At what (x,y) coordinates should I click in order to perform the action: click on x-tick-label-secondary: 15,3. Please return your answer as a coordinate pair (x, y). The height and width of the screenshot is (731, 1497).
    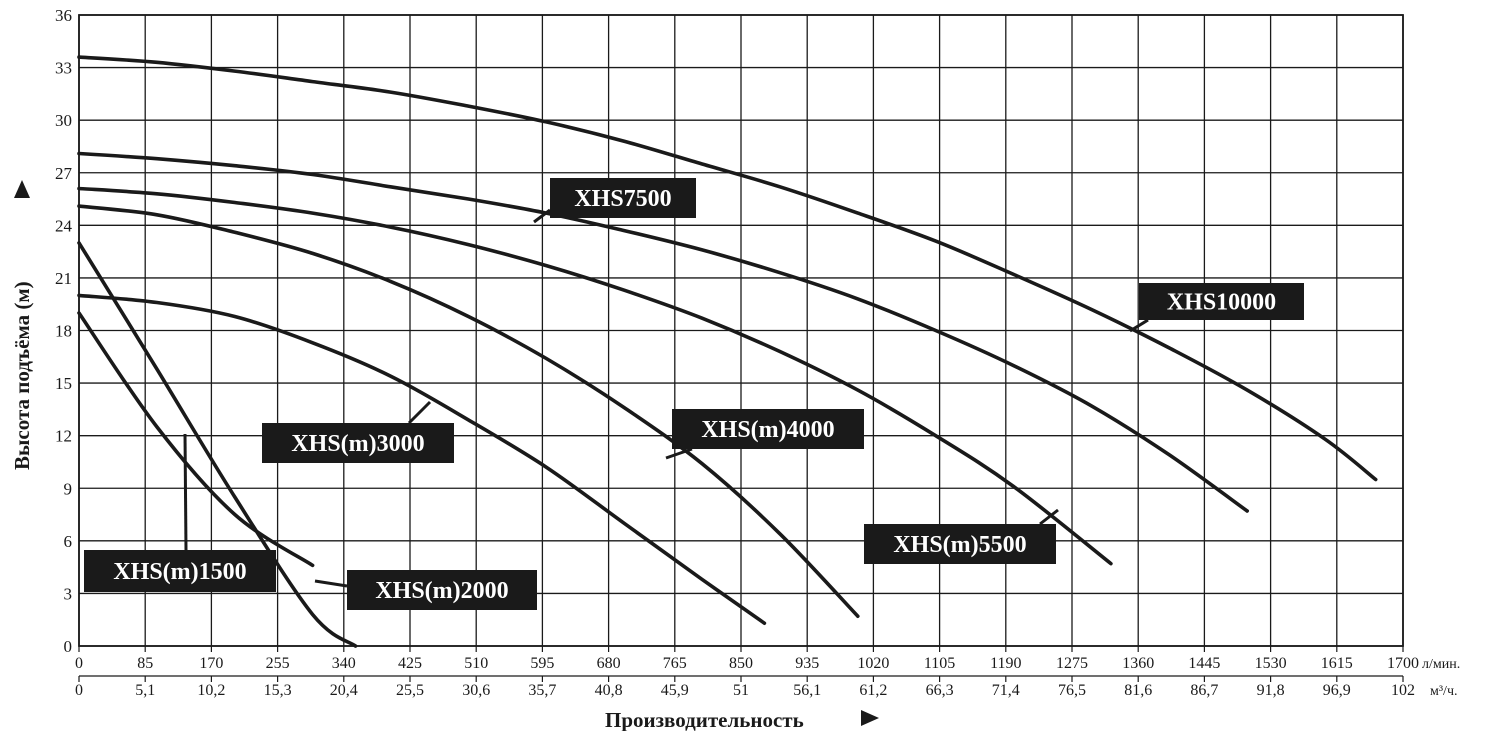
    Looking at the image, I should click on (278, 690).